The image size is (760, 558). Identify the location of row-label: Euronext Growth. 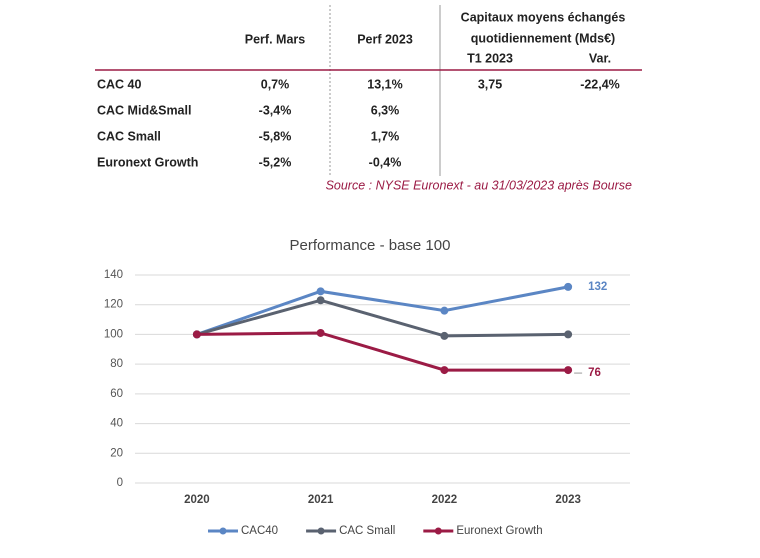
(147, 162).